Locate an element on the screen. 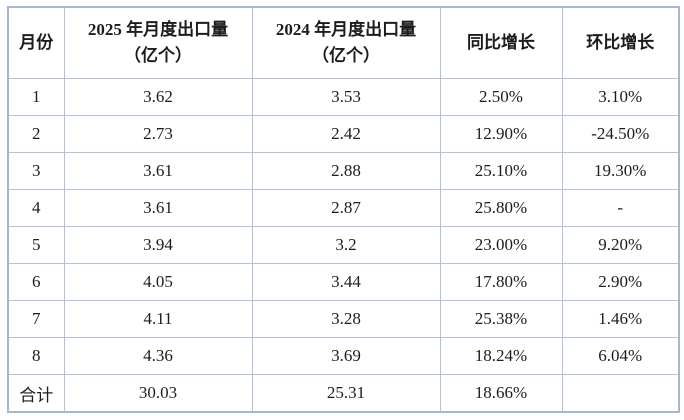 The width and height of the screenshot is (684, 420). cell-2024-value: 3.44 is located at coordinates (346, 282).